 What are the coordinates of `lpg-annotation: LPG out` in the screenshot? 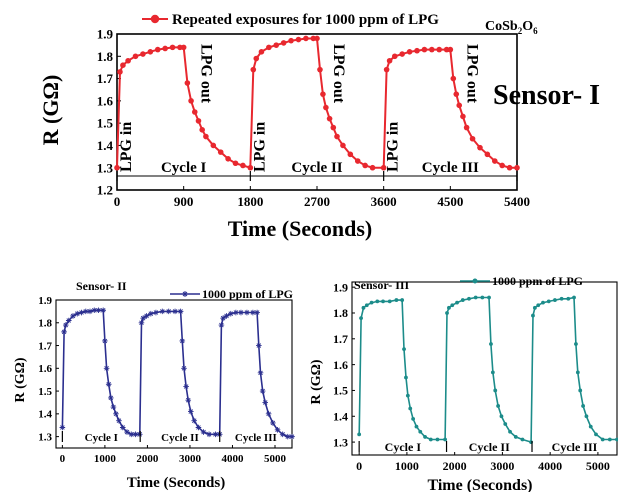 It's located at (205, 74).